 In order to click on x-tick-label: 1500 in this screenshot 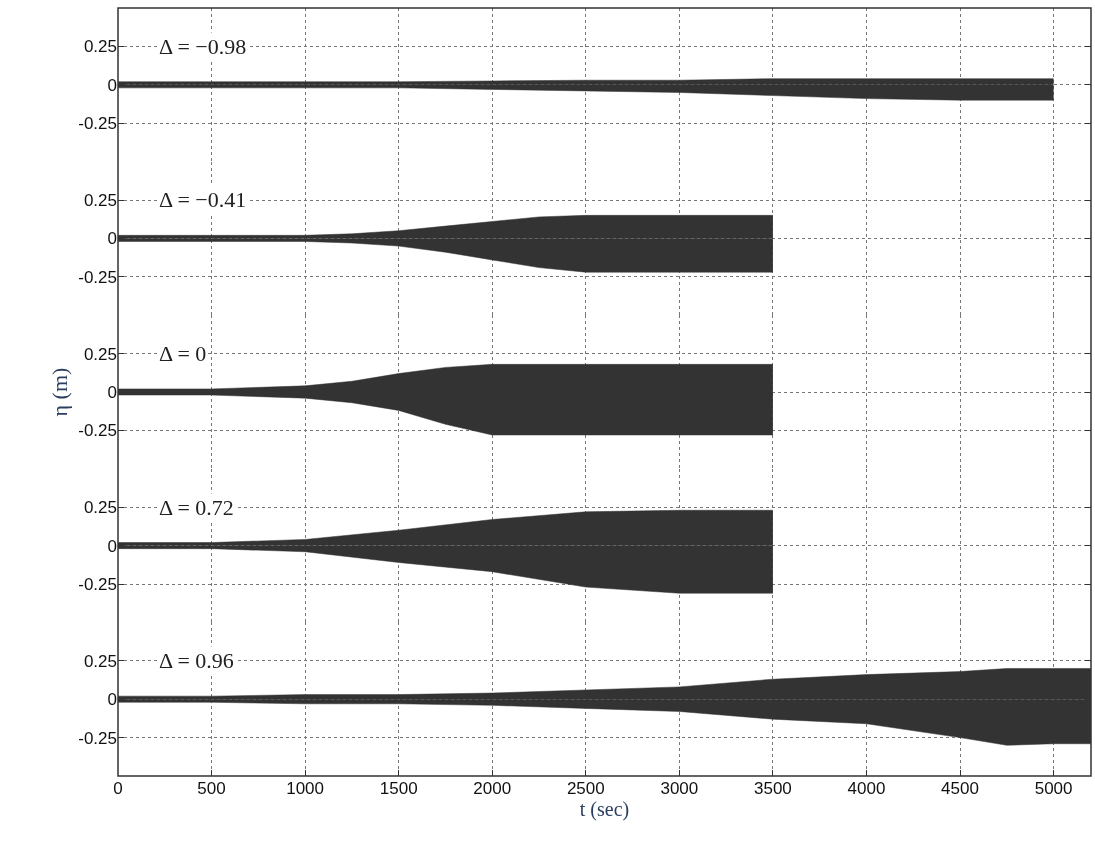, I will do `click(398, 788)`.